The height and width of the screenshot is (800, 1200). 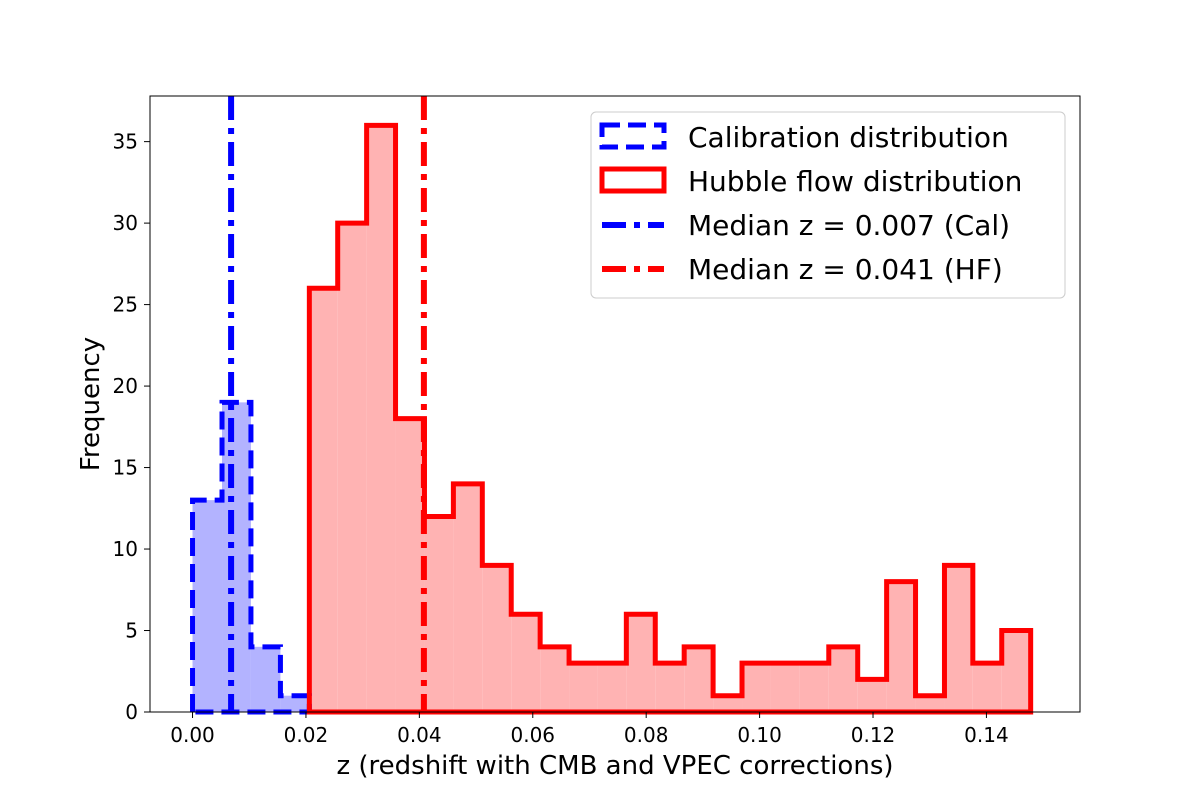 I want to click on y-tick-label: 15, so click(x=125, y=468).